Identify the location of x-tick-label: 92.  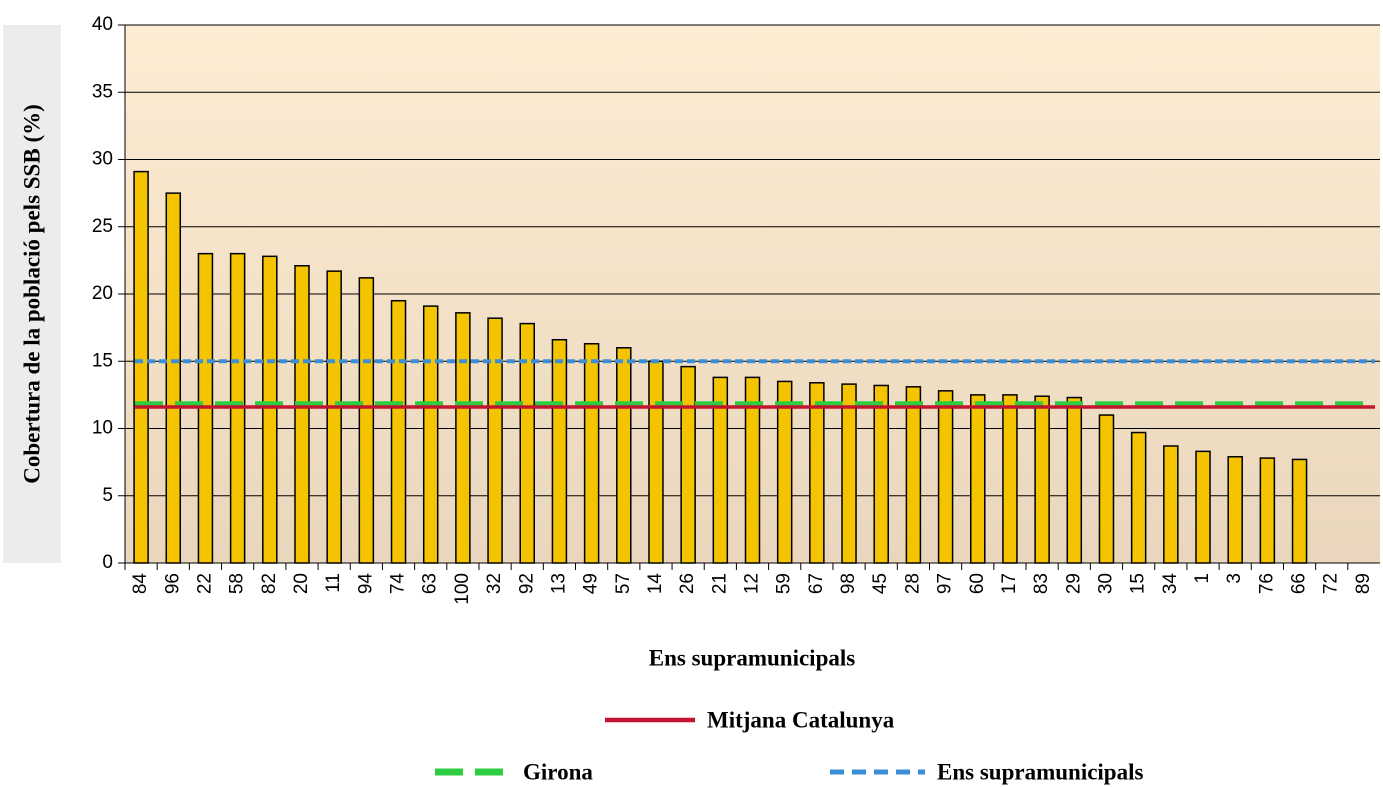
(526, 583).